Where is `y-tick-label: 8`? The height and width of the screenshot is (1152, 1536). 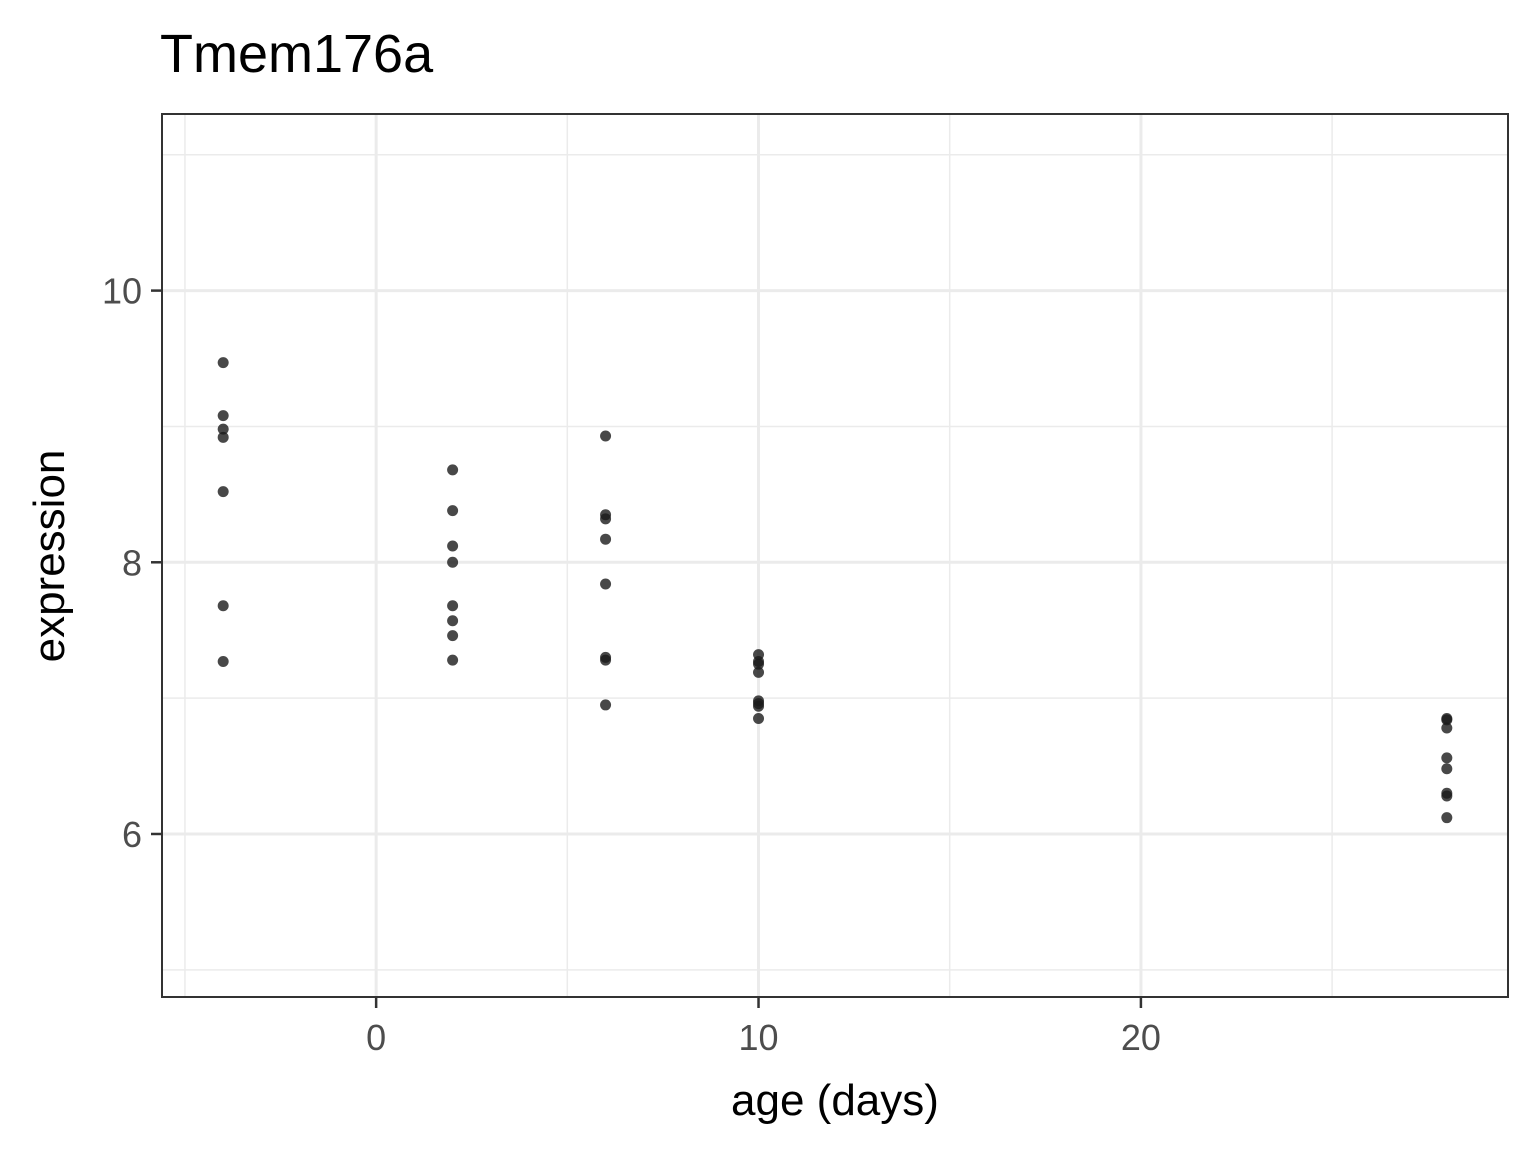
y-tick-label: 8 is located at coordinates (132, 562).